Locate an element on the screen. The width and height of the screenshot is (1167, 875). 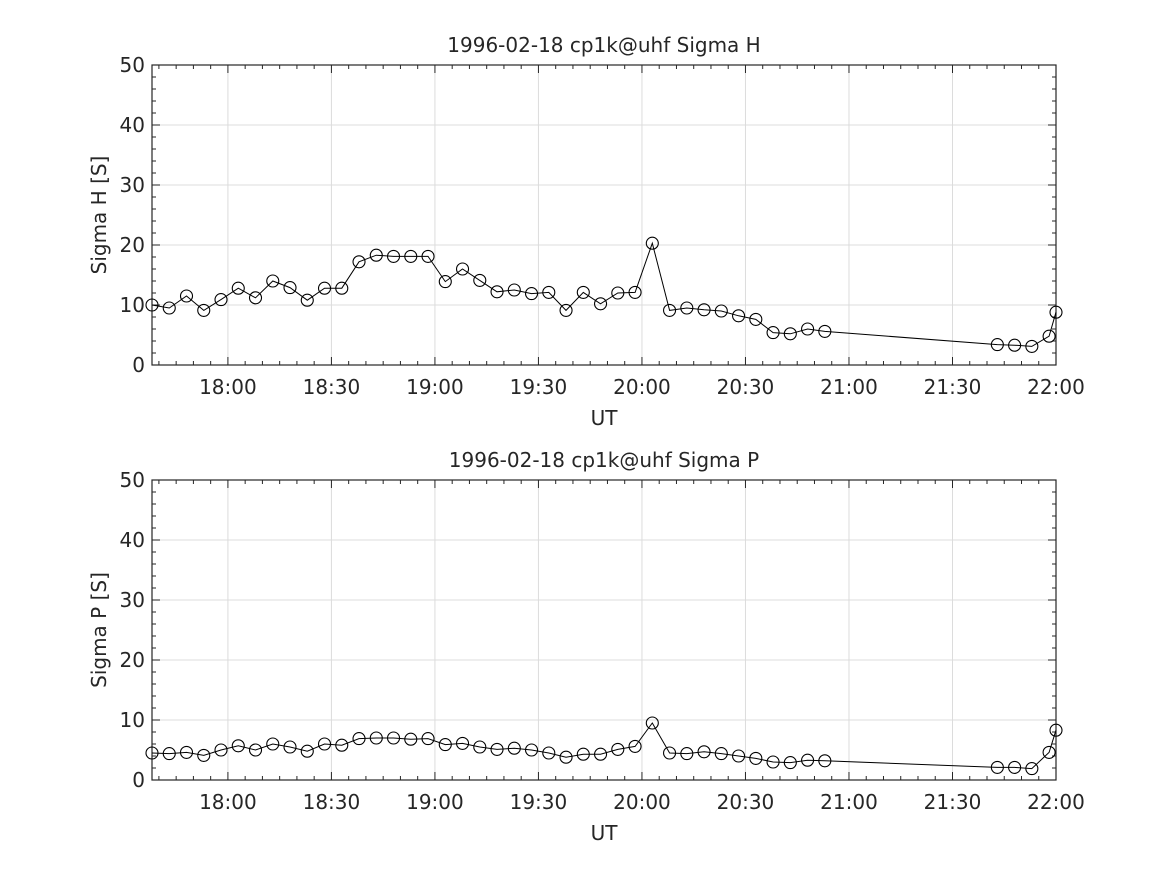
y-tick-label: 40 is located at coordinates (132, 125).